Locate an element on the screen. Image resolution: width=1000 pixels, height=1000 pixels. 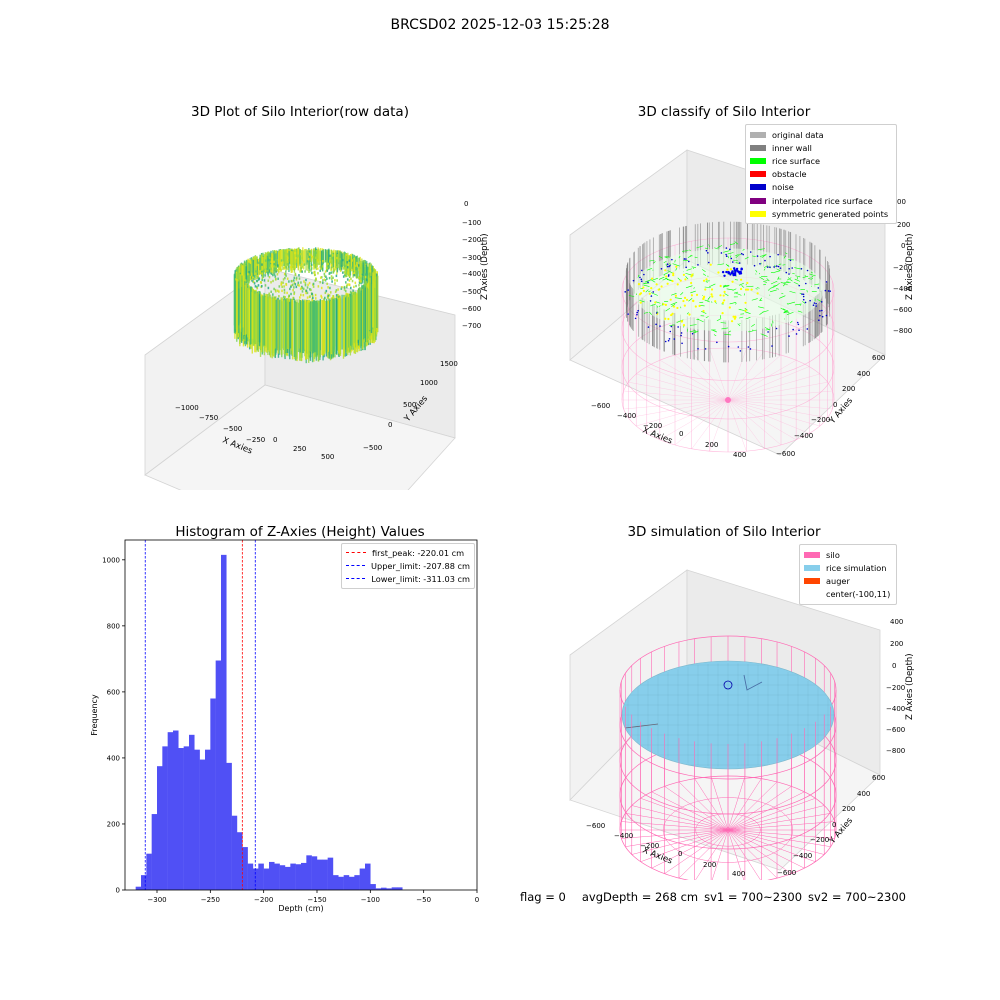
legend-item: symmetric generated points is located at coordinates (821, 213).